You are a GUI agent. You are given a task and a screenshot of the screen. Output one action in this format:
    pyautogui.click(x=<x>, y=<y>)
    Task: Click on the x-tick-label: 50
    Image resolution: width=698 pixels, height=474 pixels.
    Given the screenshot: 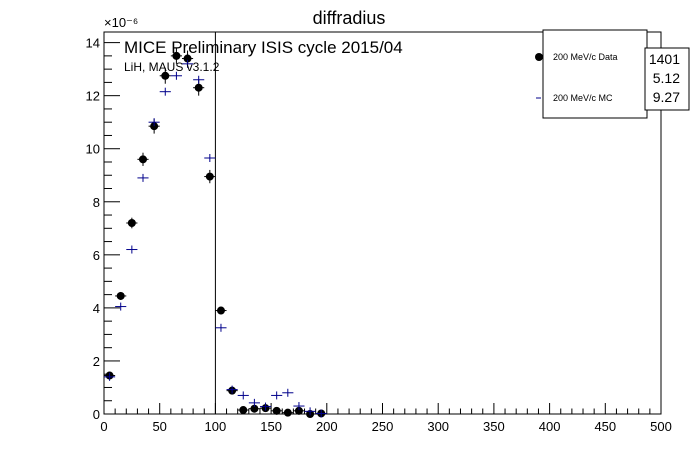 What is the action you would take?
    pyautogui.click(x=159, y=426)
    